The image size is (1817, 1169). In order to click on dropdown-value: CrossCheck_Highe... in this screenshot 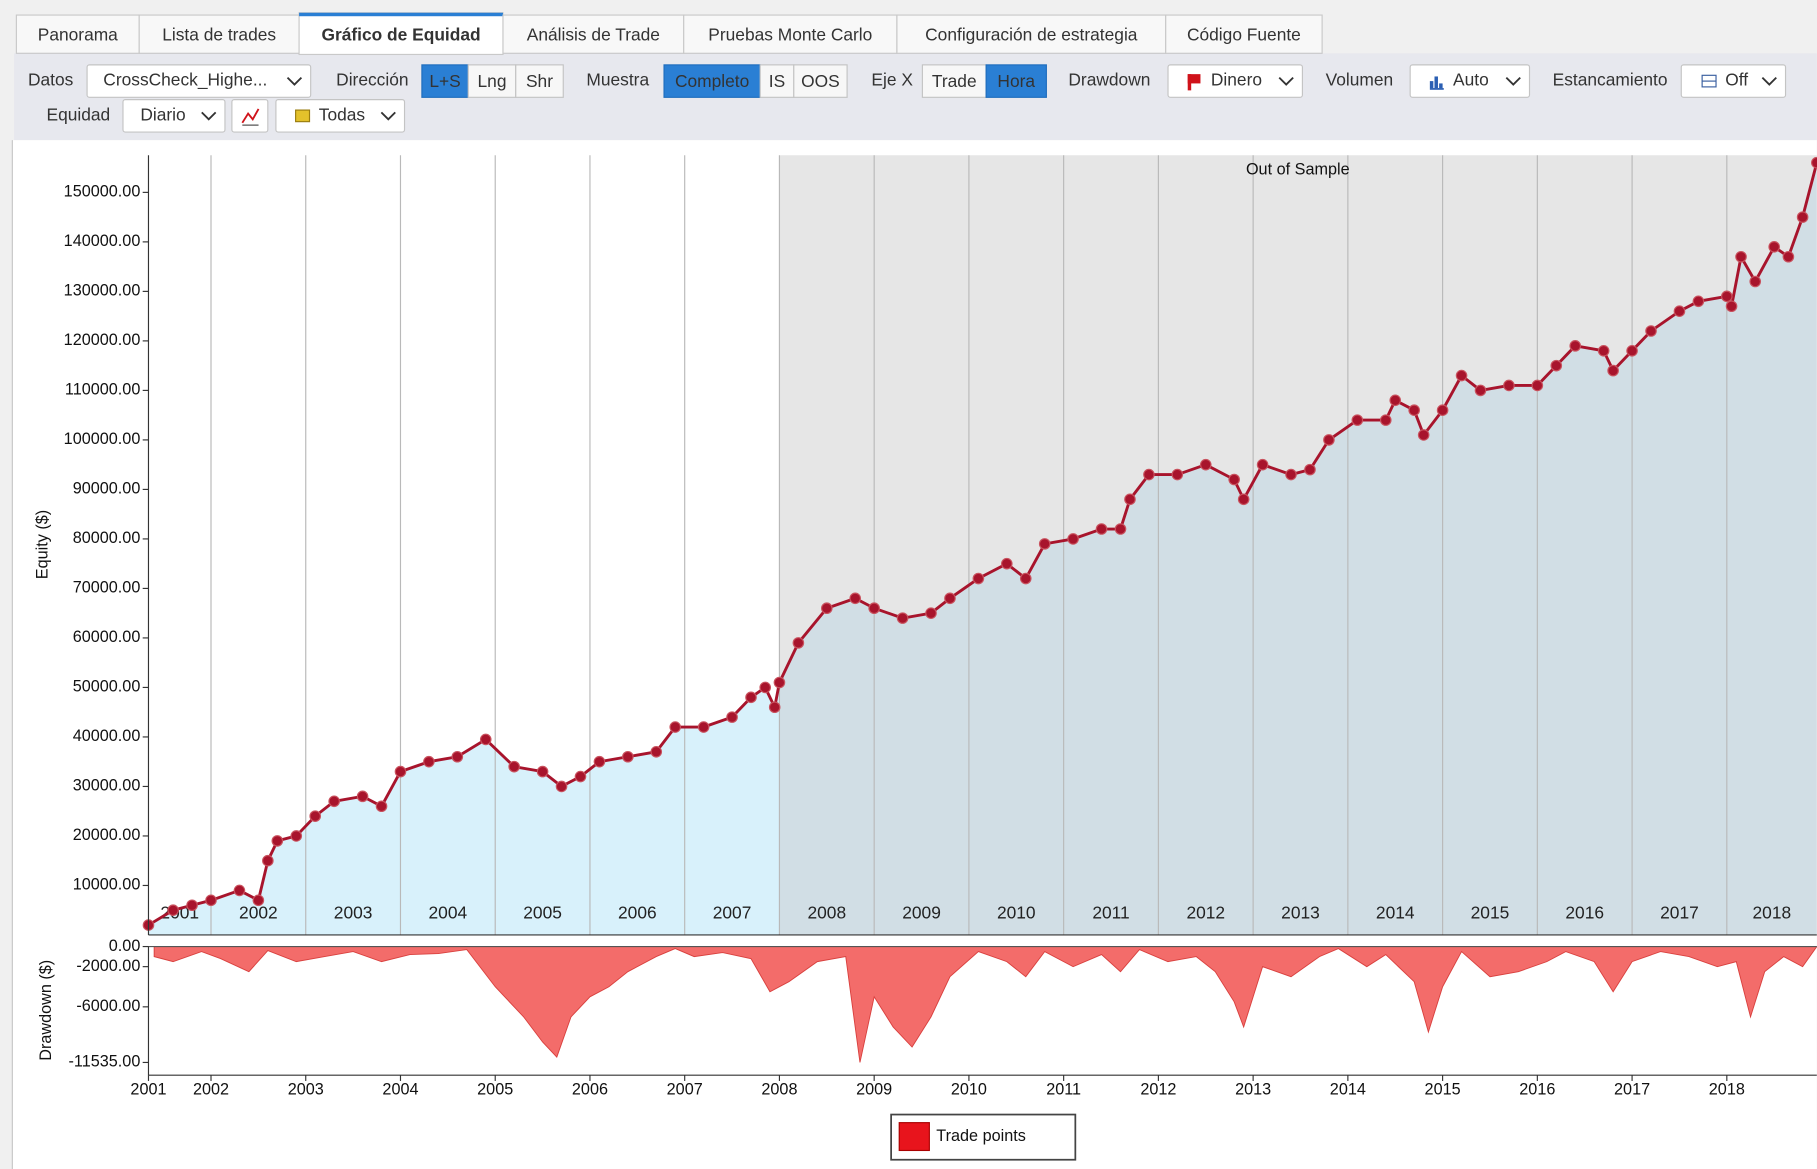, I will do `click(185, 80)`.